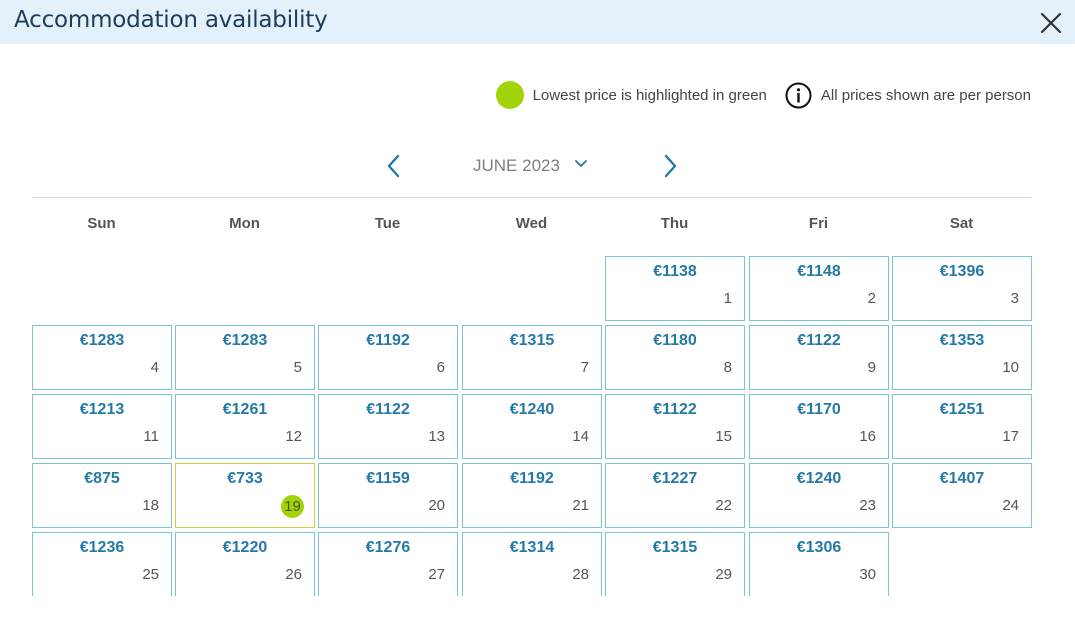 The width and height of the screenshot is (1075, 628). What do you see at coordinates (245, 426) in the screenshot?
I see `calendar-day-cell: €1261 12` at bounding box center [245, 426].